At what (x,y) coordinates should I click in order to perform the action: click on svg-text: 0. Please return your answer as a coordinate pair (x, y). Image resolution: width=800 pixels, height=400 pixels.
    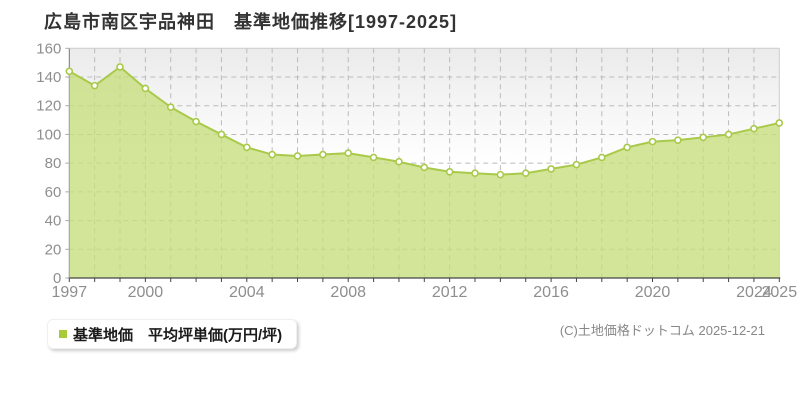
    Looking at the image, I should click on (57, 278).